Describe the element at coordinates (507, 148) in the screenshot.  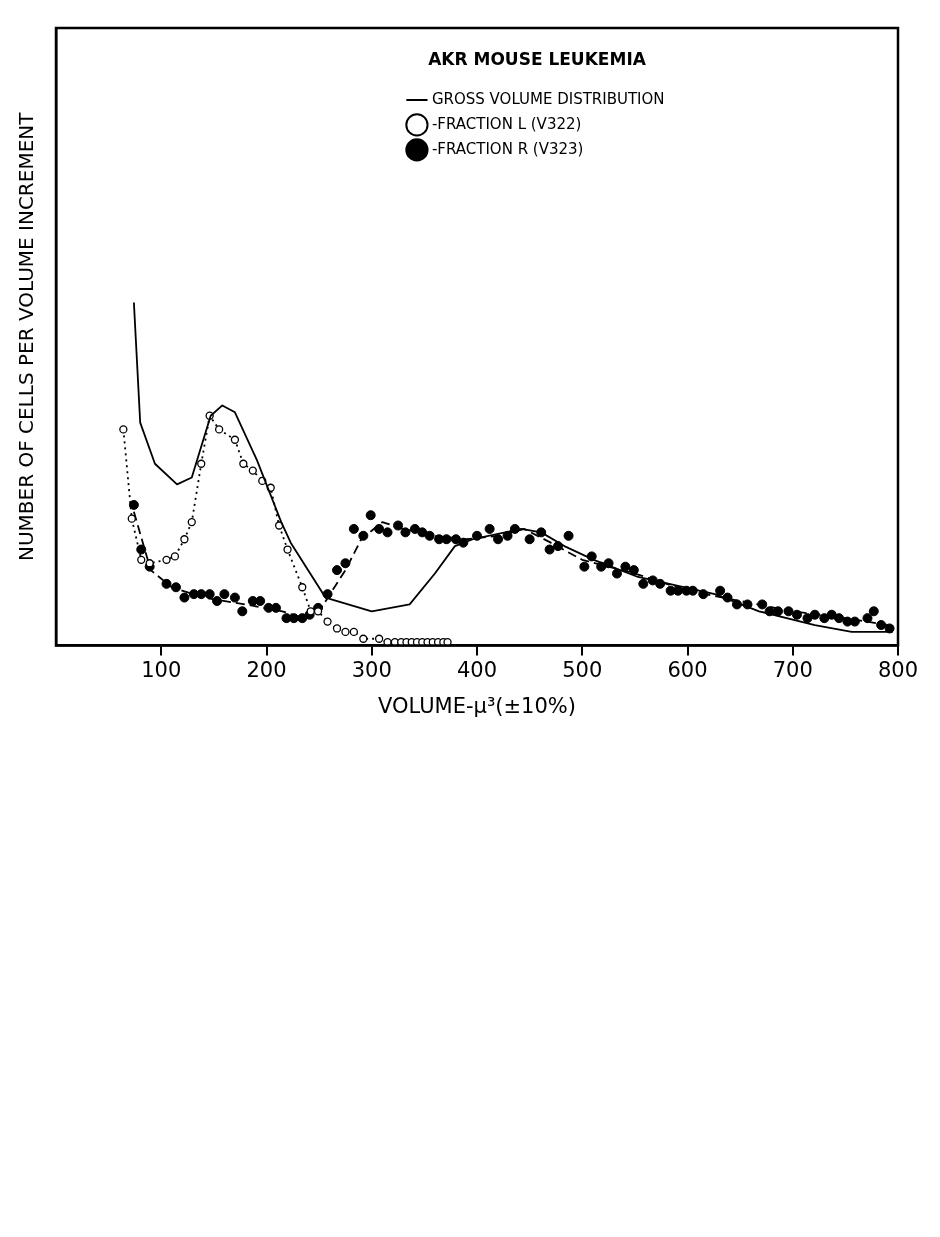
I see `legend-label: -FRACTION R (V323)` at that location.